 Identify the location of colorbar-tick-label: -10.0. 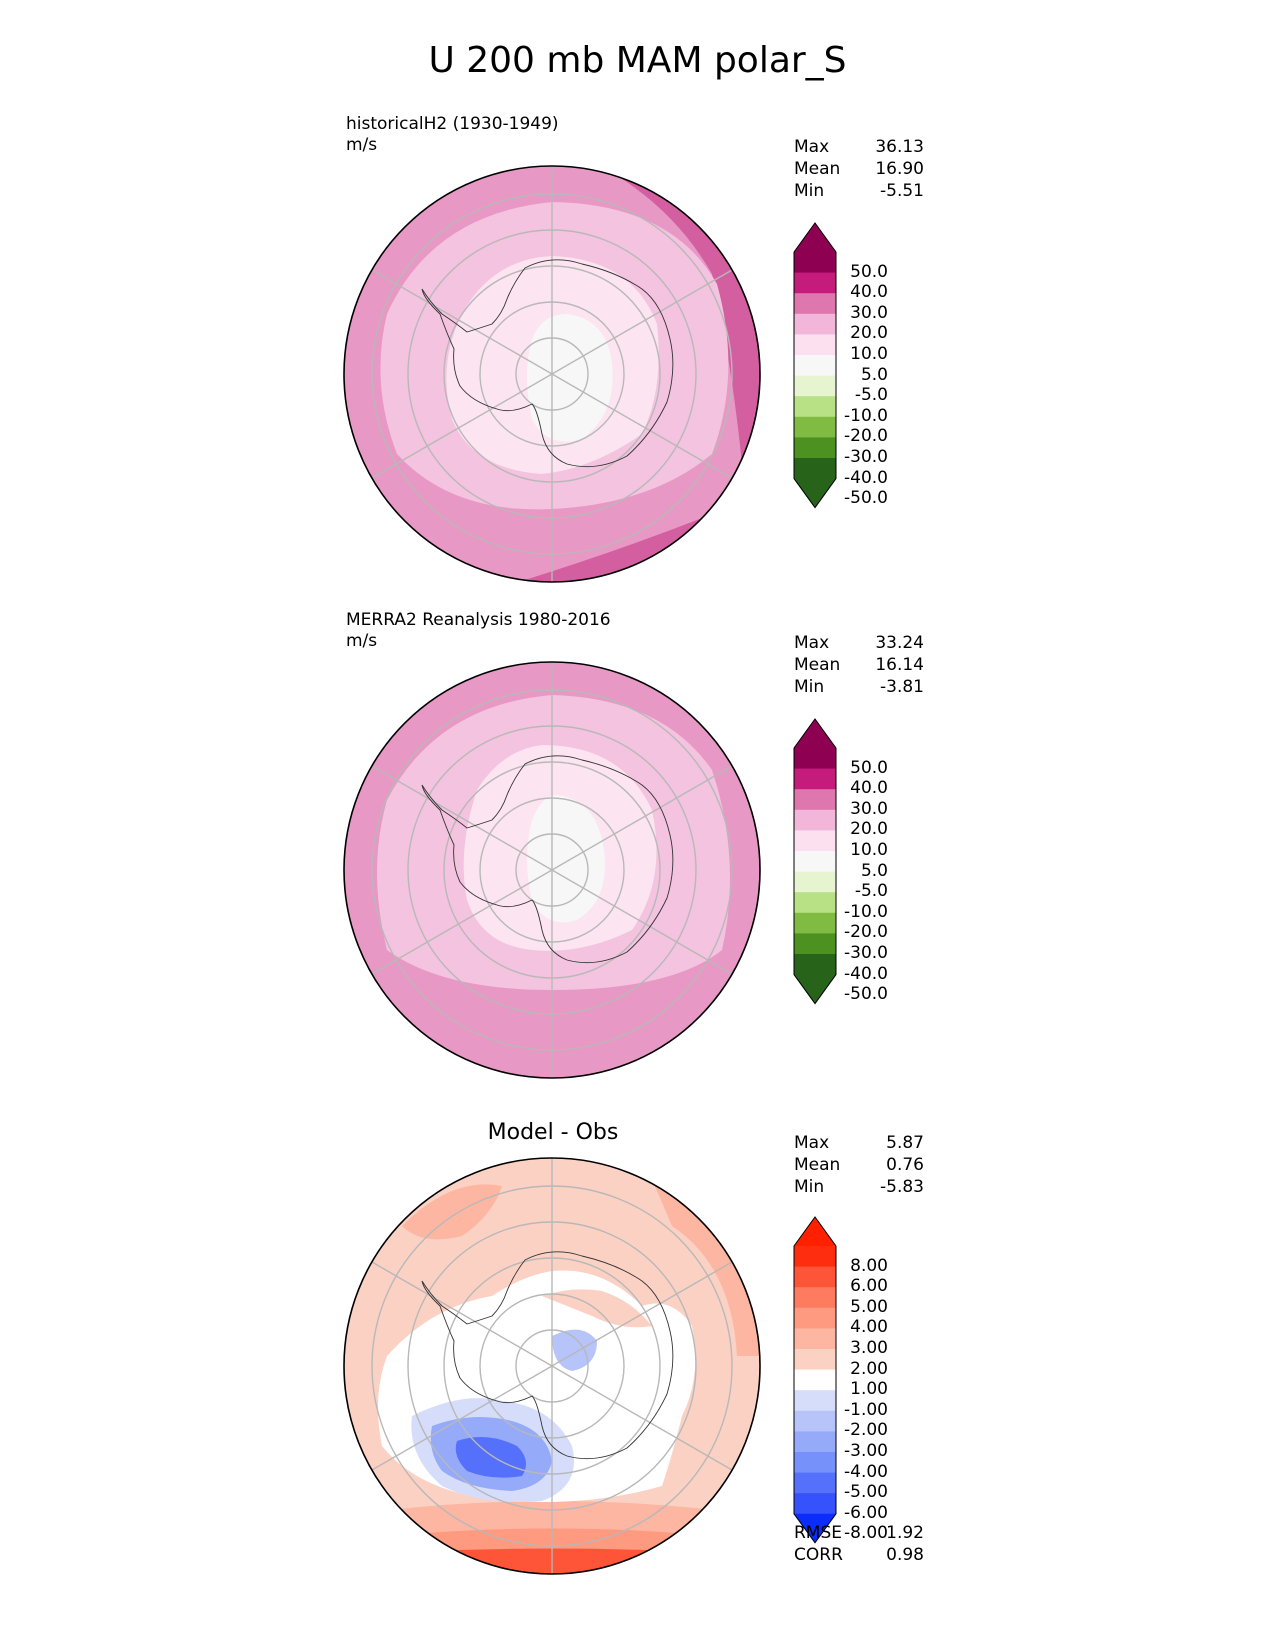
(866, 415).